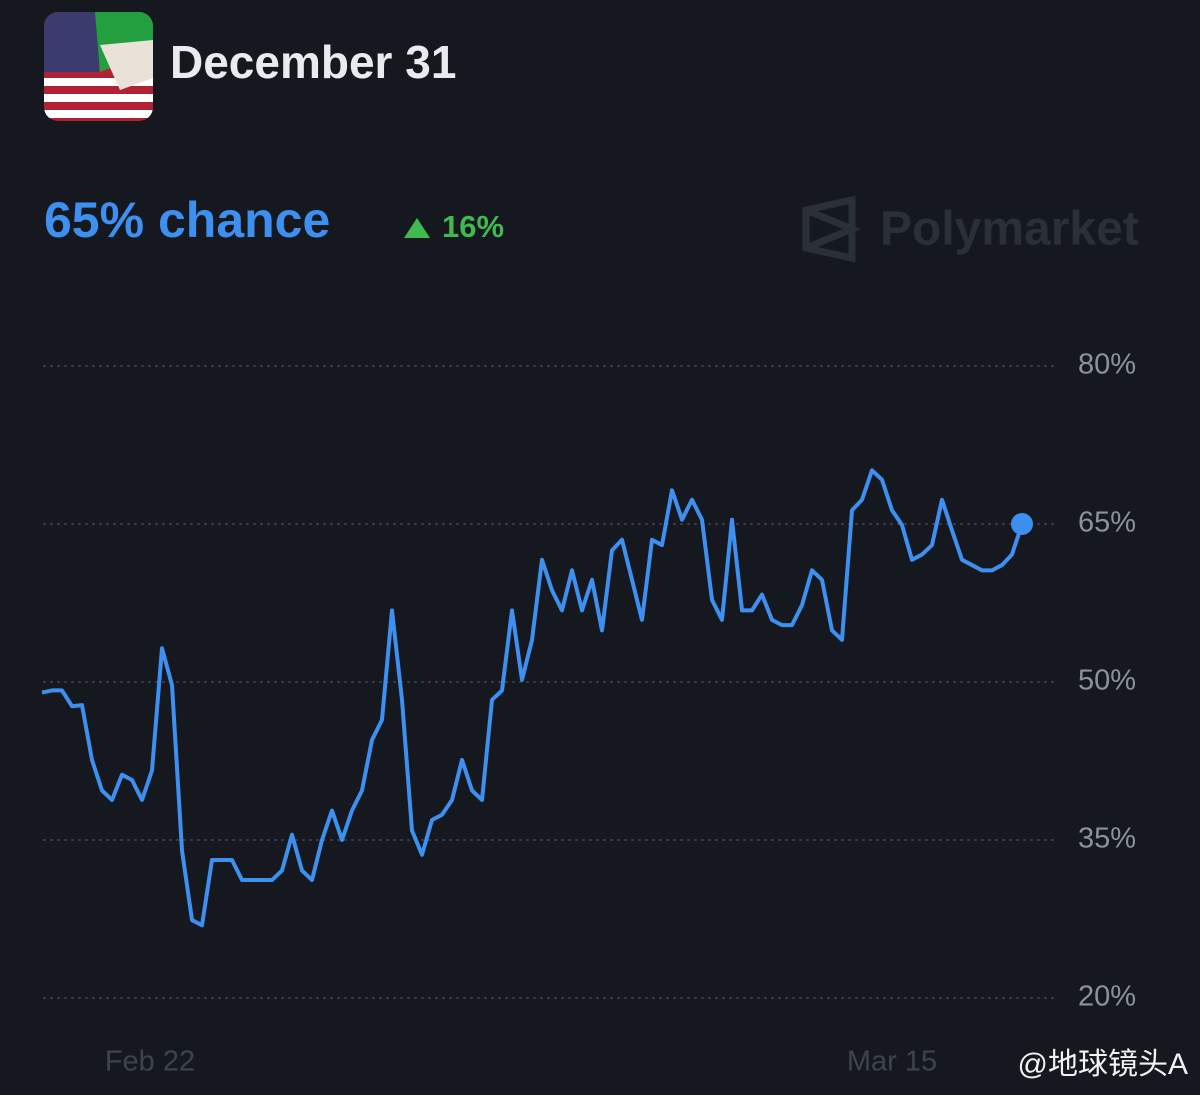 The height and width of the screenshot is (1095, 1200). Describe the element at coordinates (1107, 523) in the screenshot. I see `y-tick-label: 65%` at that location.